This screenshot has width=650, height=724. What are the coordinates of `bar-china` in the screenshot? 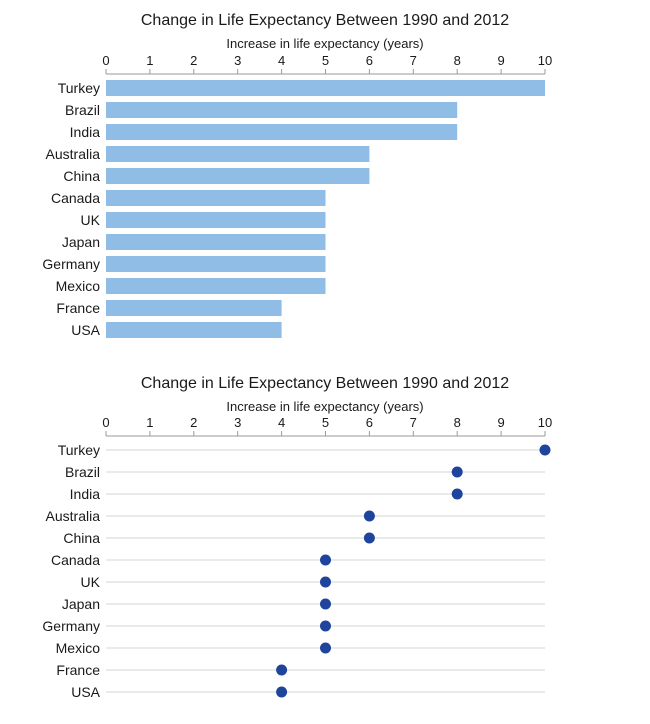 It's located at (238, 176).